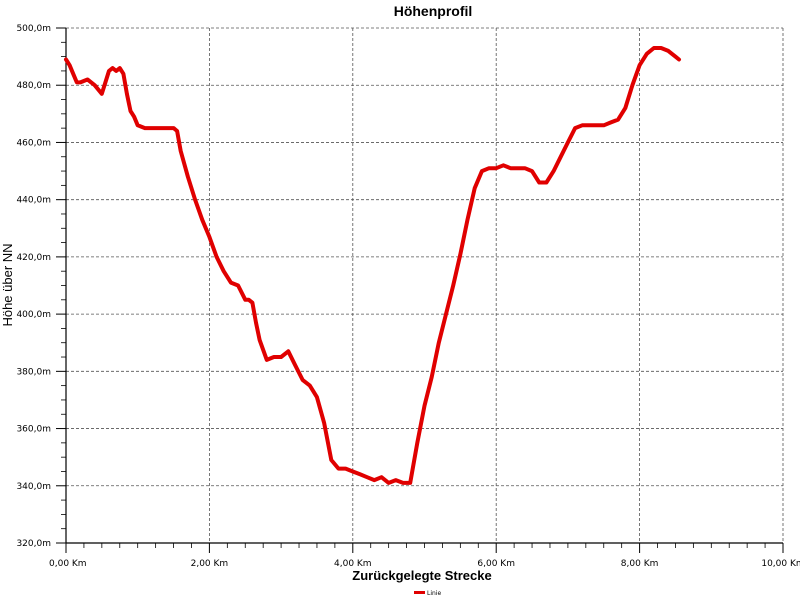 This screenshot has height=600, width=800. Describe the element at coordinates (434, 593) in the screenshot. I see `legend-label: Linie` at that location.